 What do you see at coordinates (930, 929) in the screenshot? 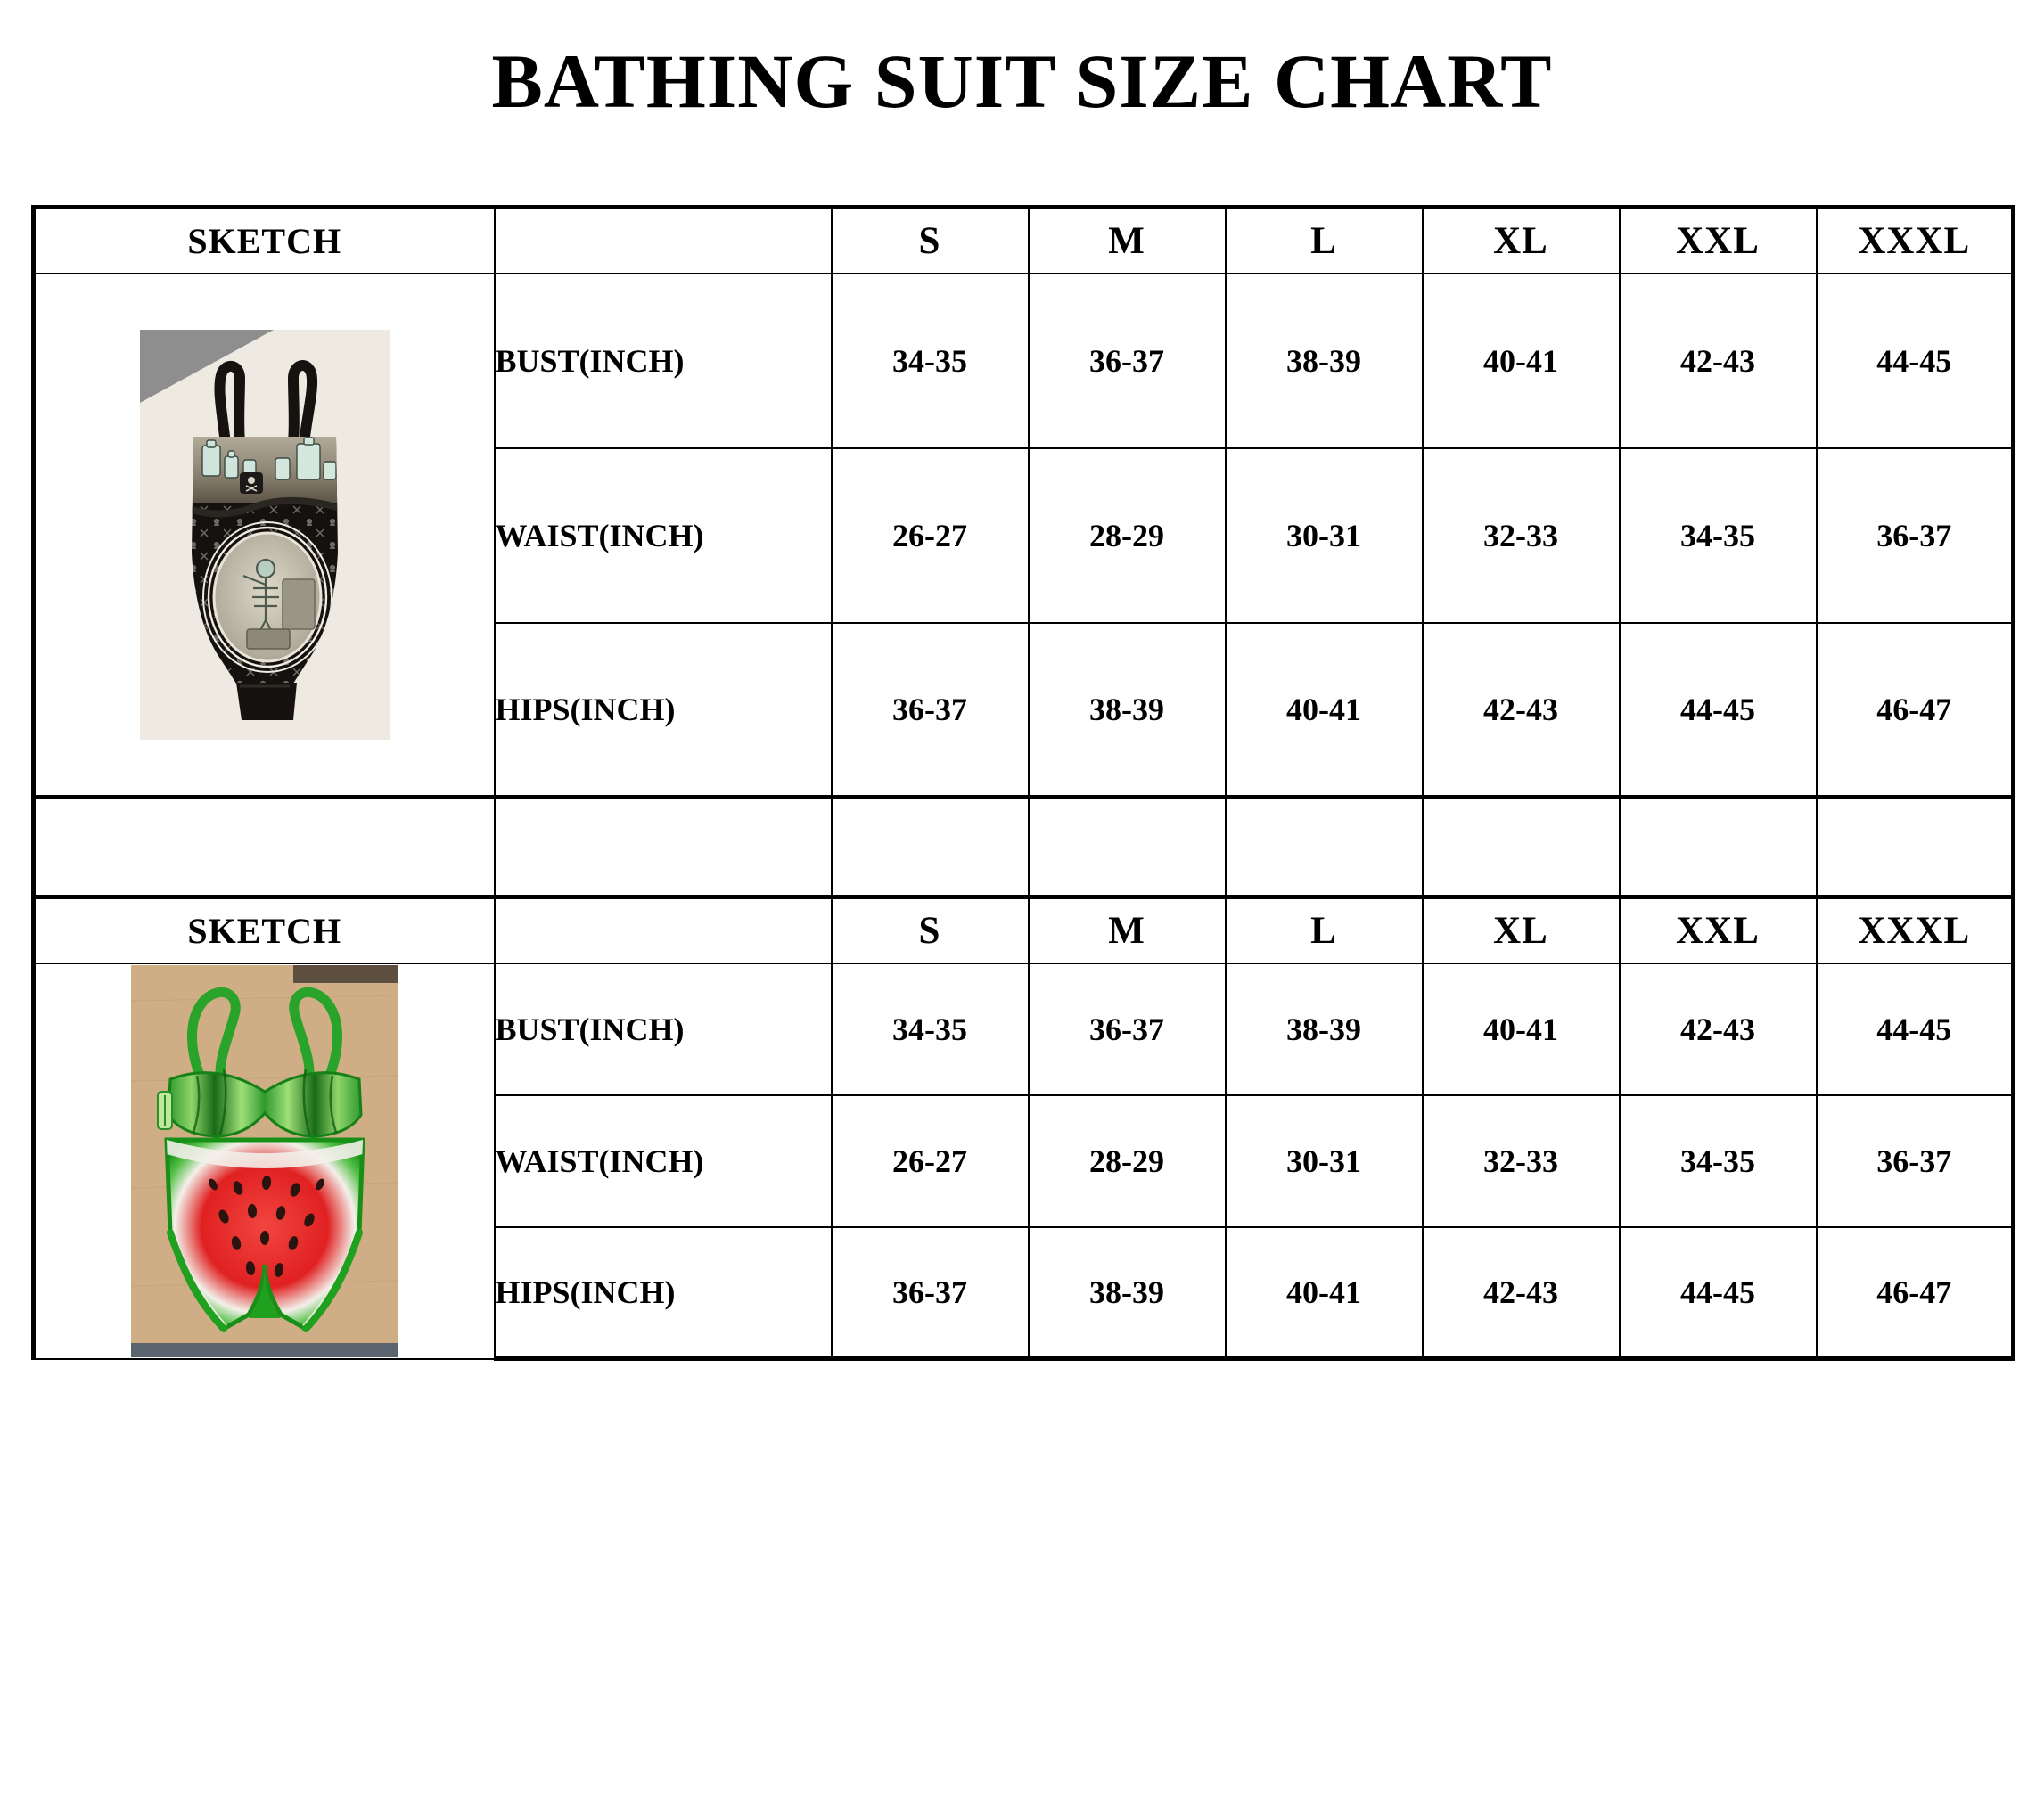
I see `size-header-2-s: S` at bounding box center [930, 929].